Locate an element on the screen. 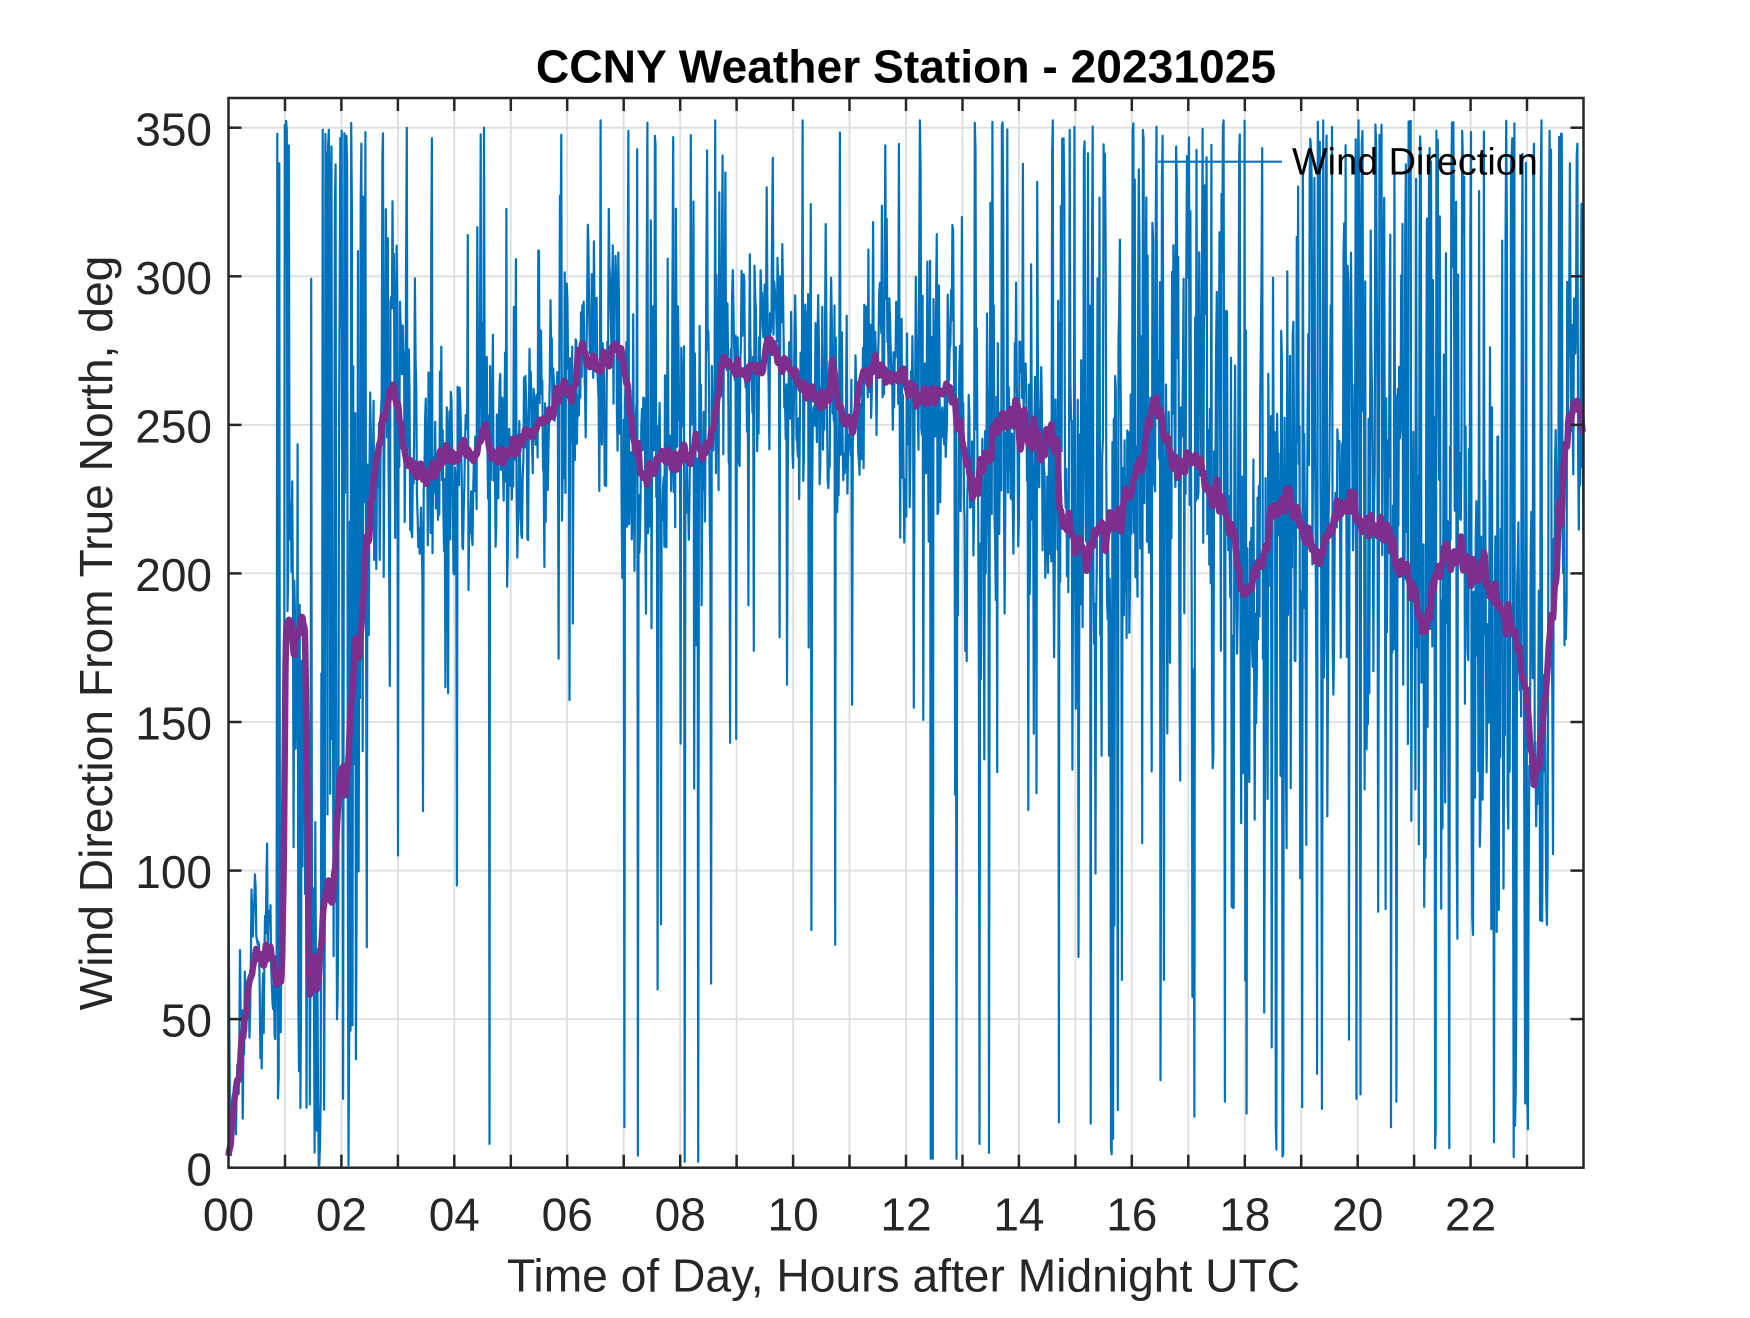 Image resolution: width=1750 pixels, height=1318 pixels. svg-text: 14 is located at coordinates (1018, 1215).